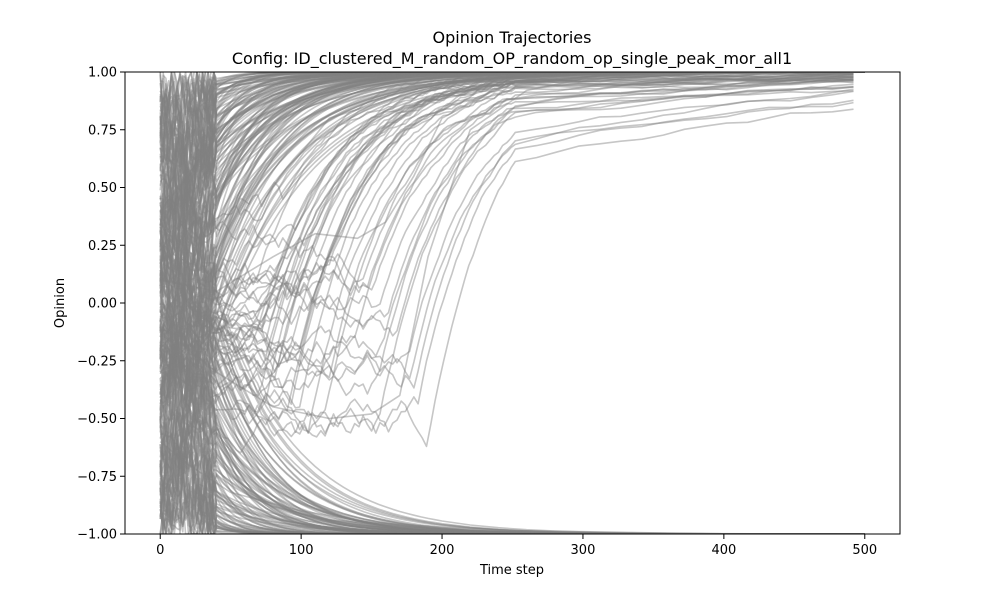 The height and width of the screenshot is (600, 1000). What do you see at coordinates (442, 550) in the screenshot?
I see `x-tick-label: 200` at bounding box center [442, 550].